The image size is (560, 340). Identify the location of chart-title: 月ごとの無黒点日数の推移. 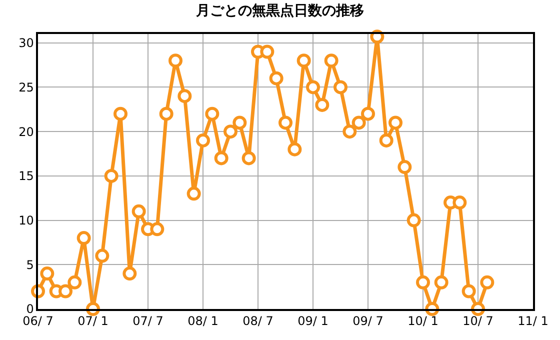
(279, 10).